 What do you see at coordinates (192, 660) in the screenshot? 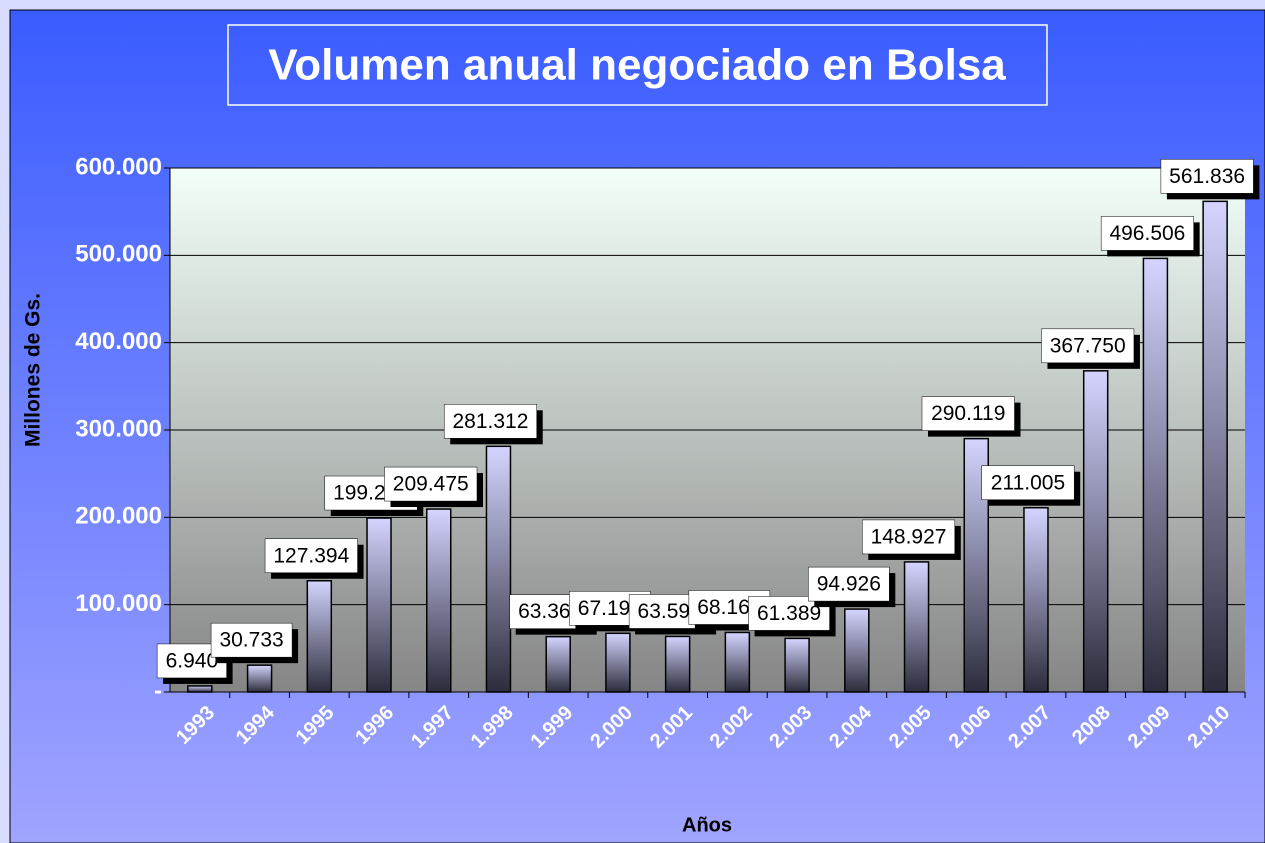
I see `data-label: 6.940` at bounding box center [192, 660].